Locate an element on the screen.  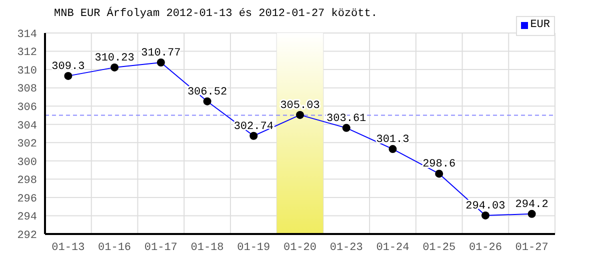
y-tick-label: 302 is located at coordinates (27, 144).